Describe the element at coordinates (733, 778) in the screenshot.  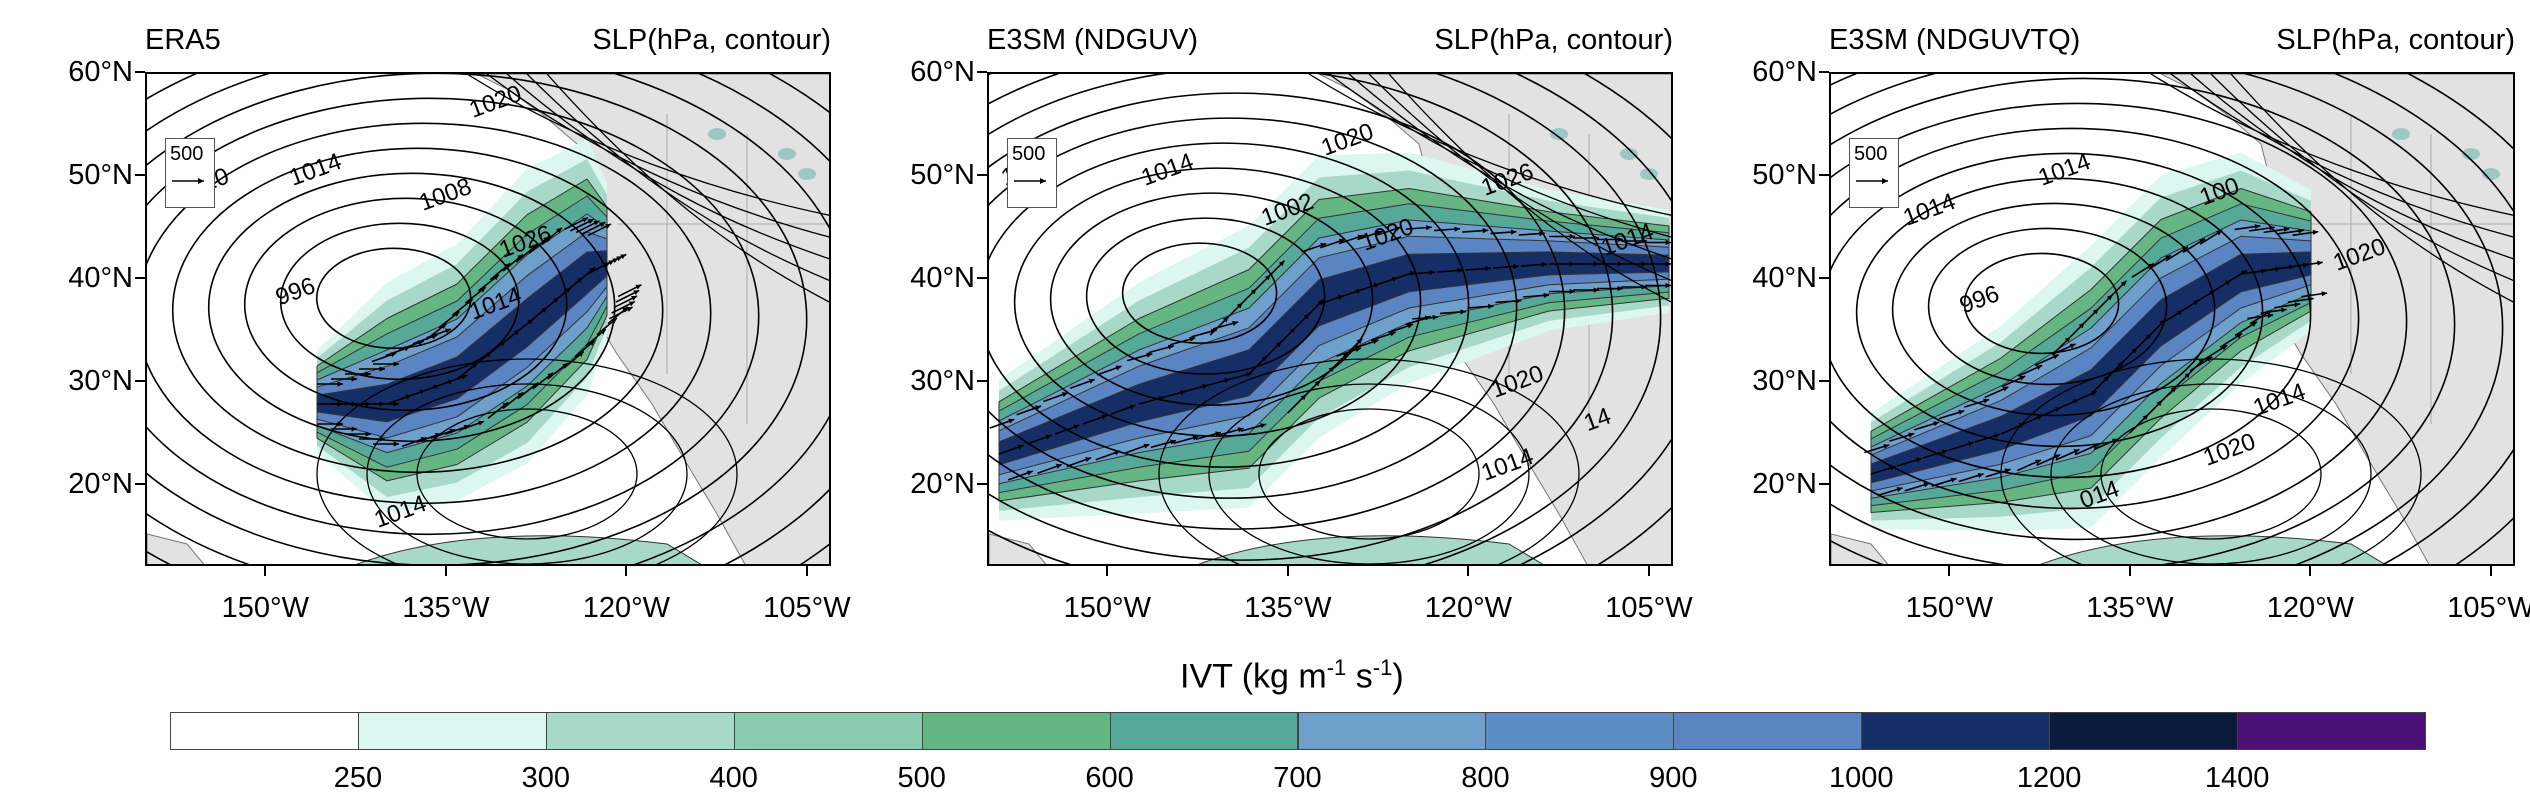
I see `colorbar-tick-label: 400` at that location.